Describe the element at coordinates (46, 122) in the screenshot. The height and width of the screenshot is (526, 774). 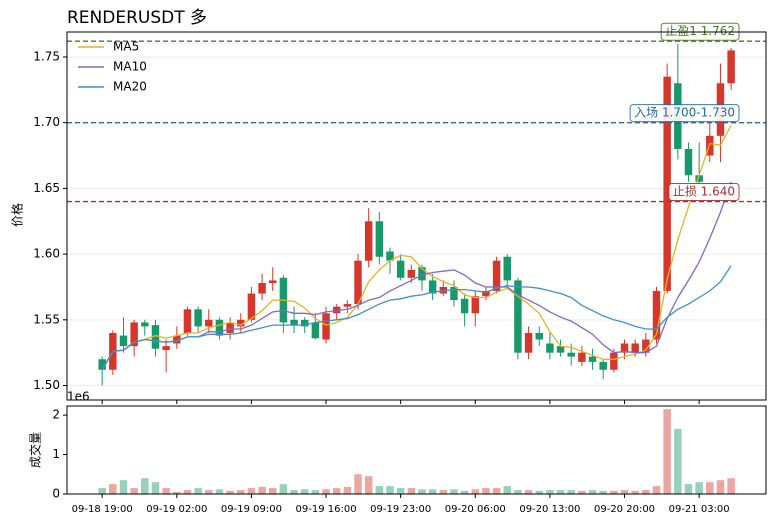
I see `y-tick-label: 1.70` at that location.